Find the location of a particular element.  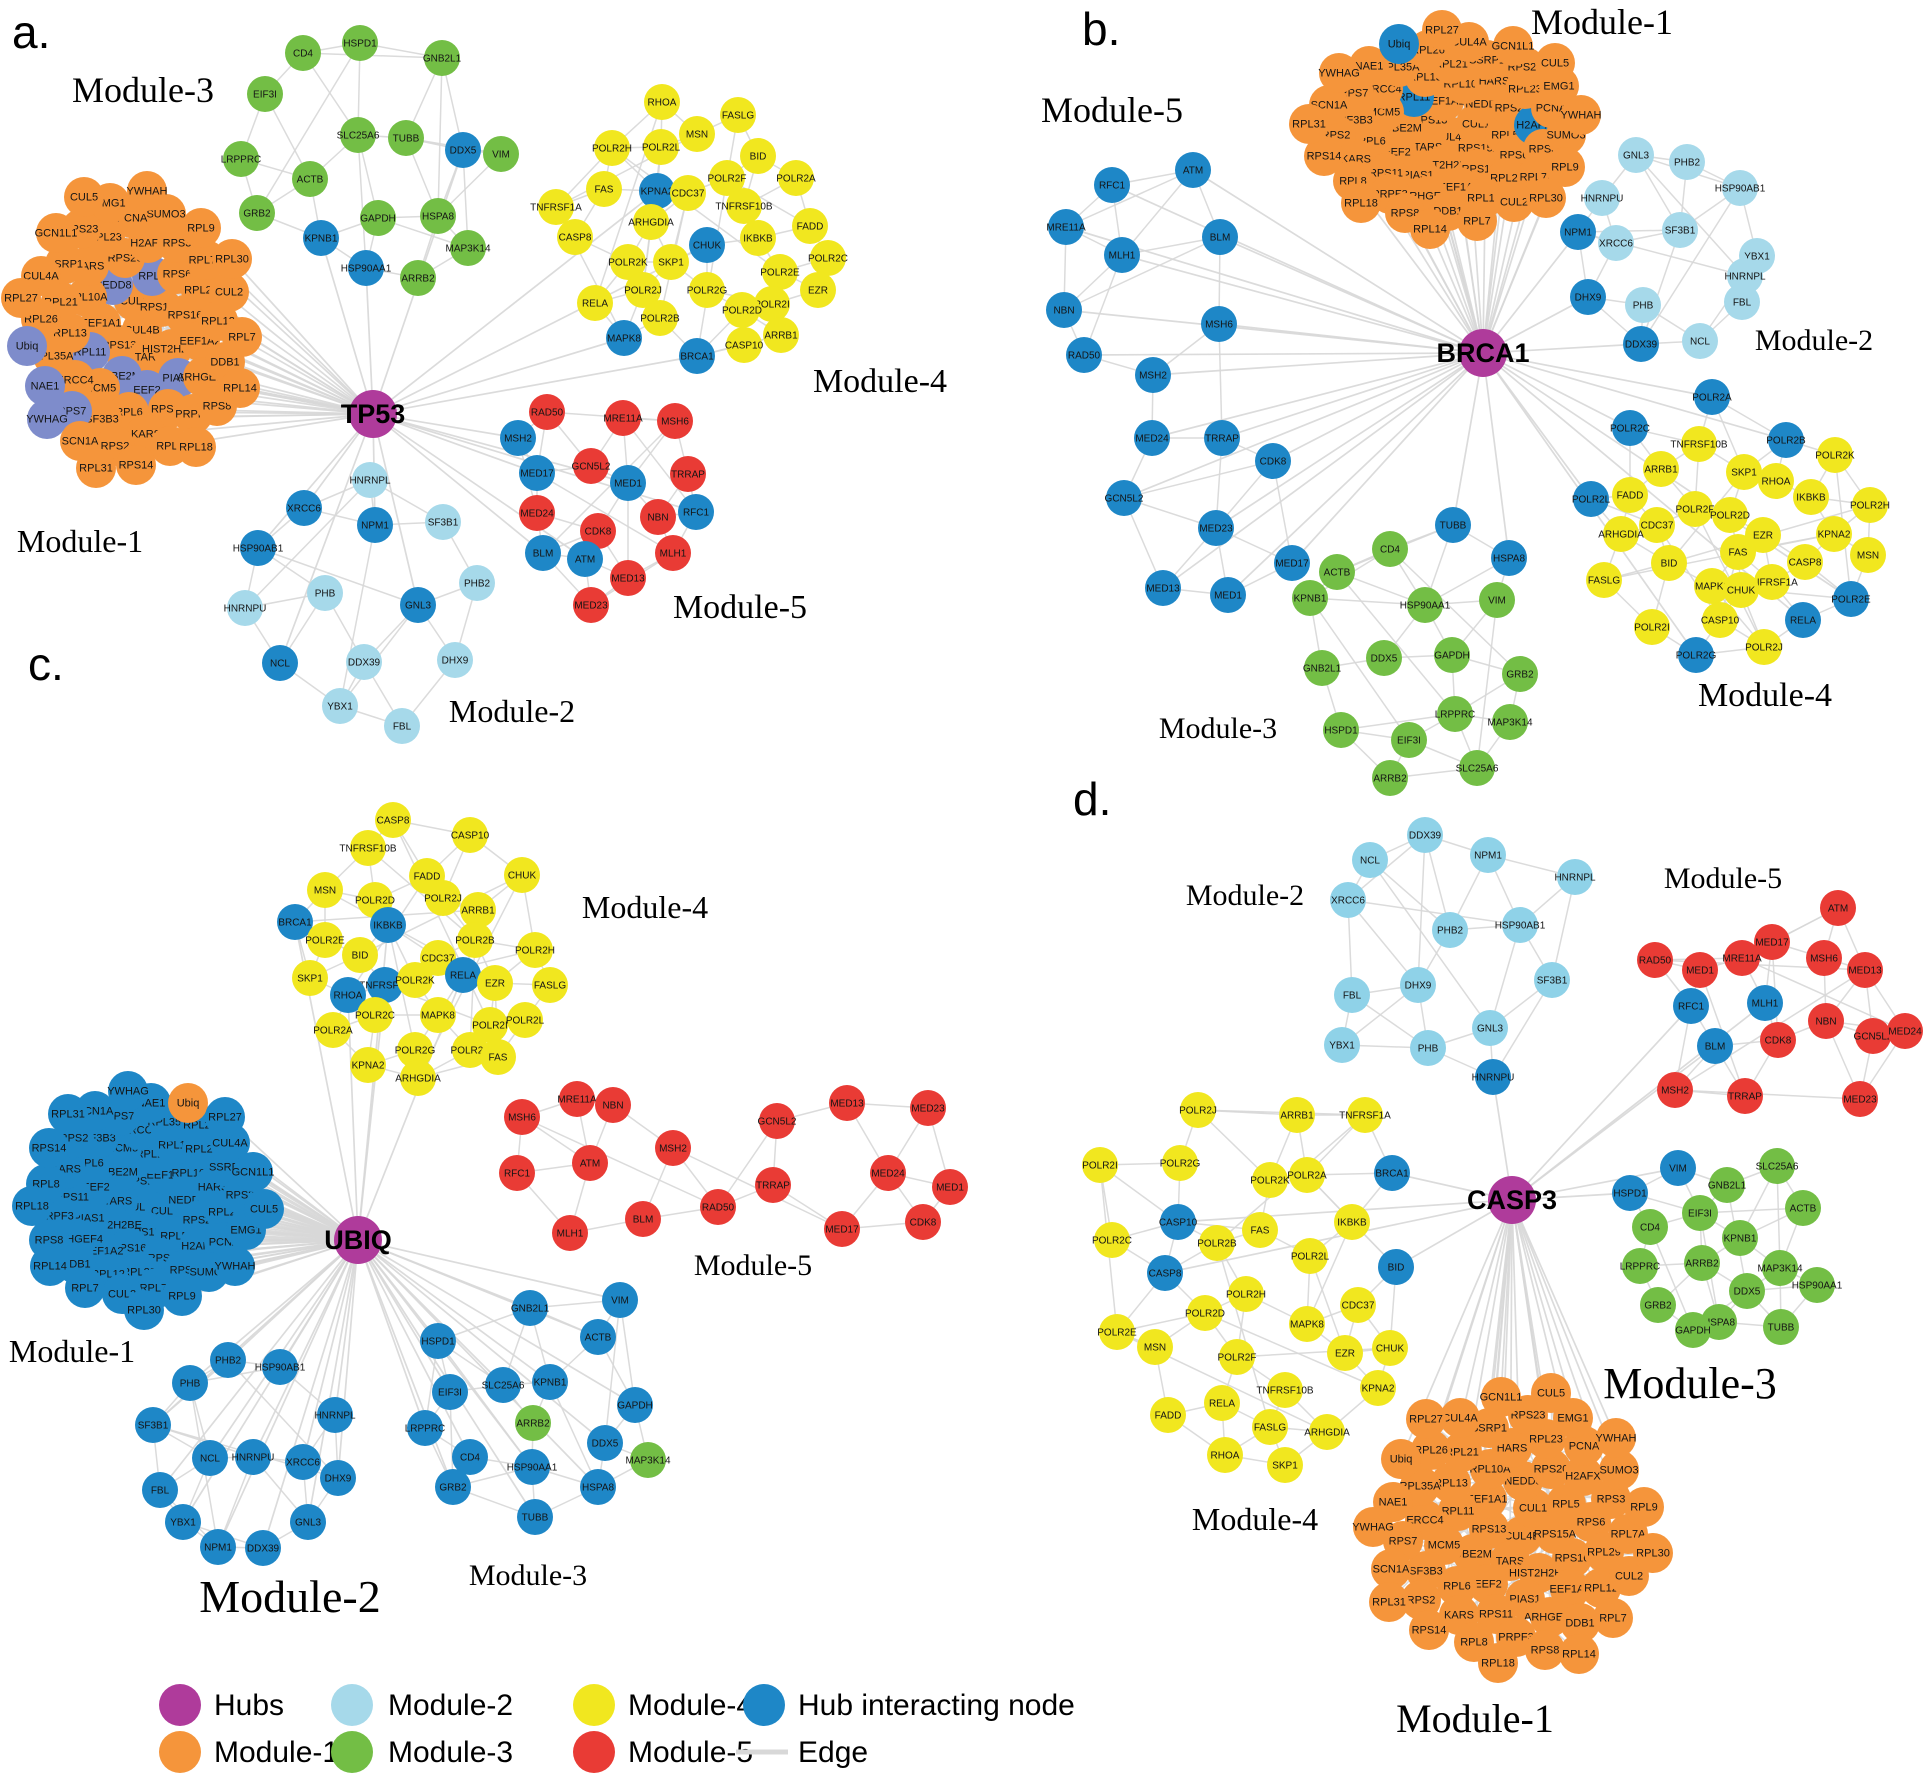

gene-node-POLR2J is located at coordinates (1198, 1110).